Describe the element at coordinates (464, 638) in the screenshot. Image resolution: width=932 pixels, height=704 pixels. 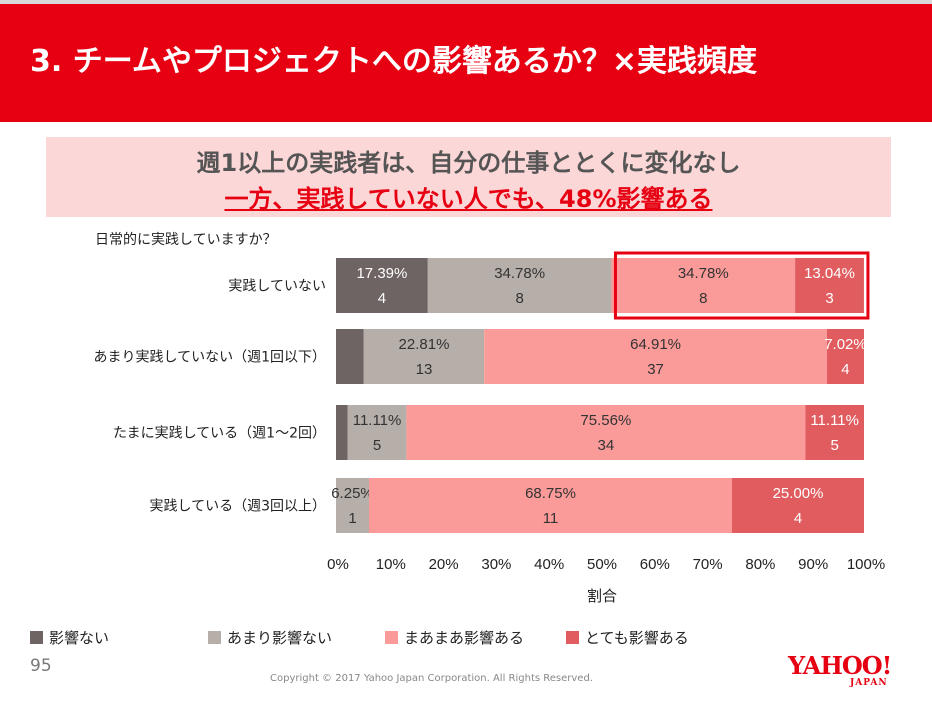
I see `legend-label: まあまあ影響ある` at that location.